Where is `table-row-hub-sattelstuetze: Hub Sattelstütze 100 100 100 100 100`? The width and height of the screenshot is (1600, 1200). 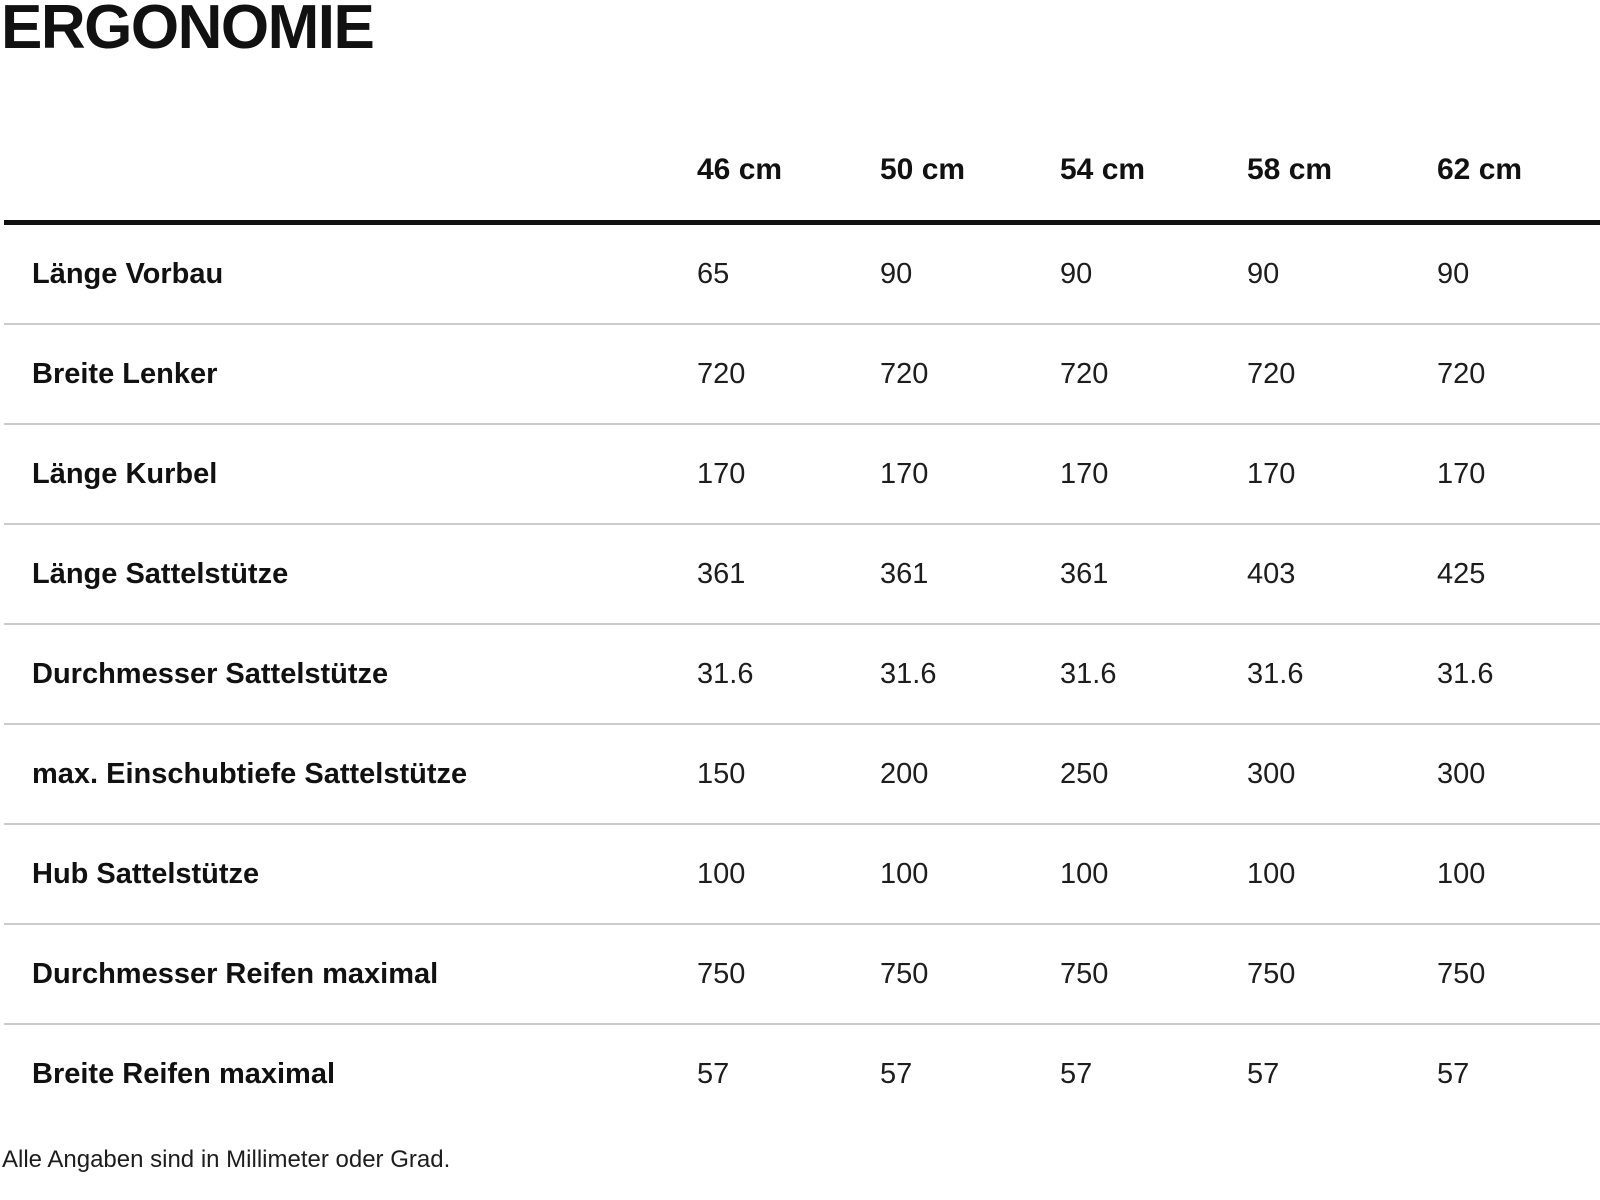 table-row-hub-sattelstuetze: Hub Sattelstütze 100 100 100 100 100 is located at coordinates (802, 874).